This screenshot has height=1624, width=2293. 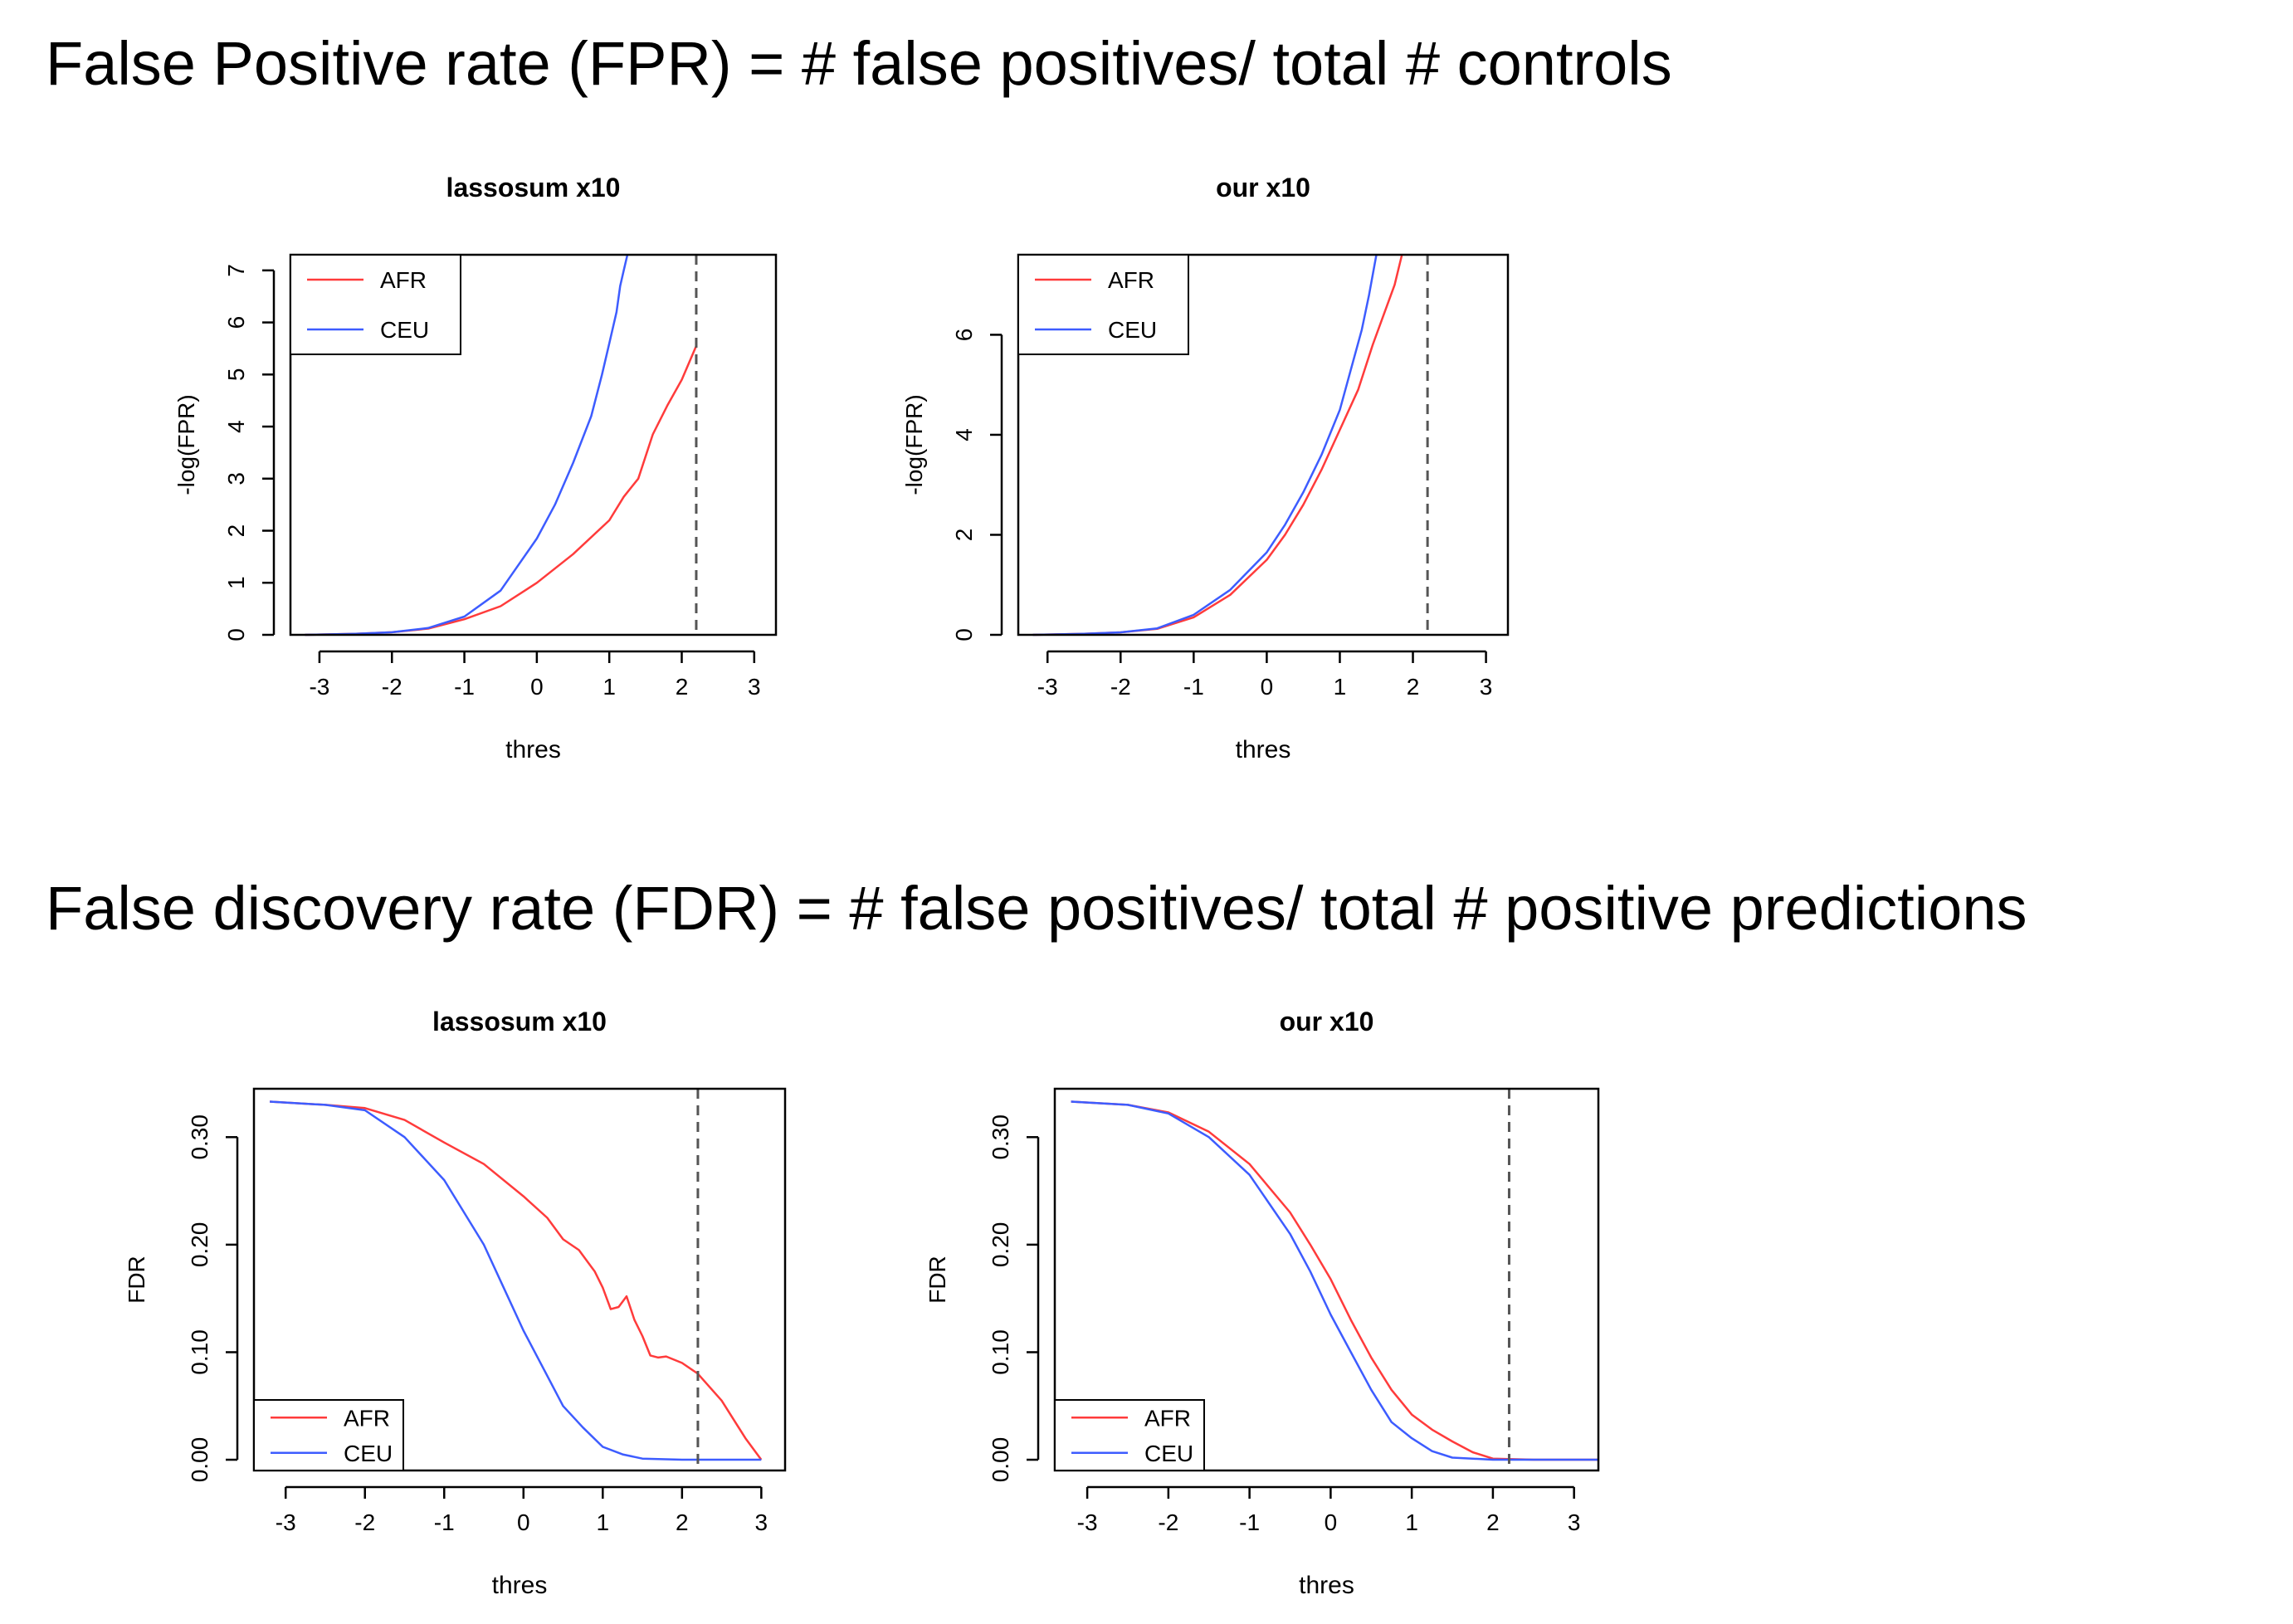 What do you see at coordinates (236, 270) in the screenshot?
I see `y-tick-label: 7` at bounding box center [236, 270].